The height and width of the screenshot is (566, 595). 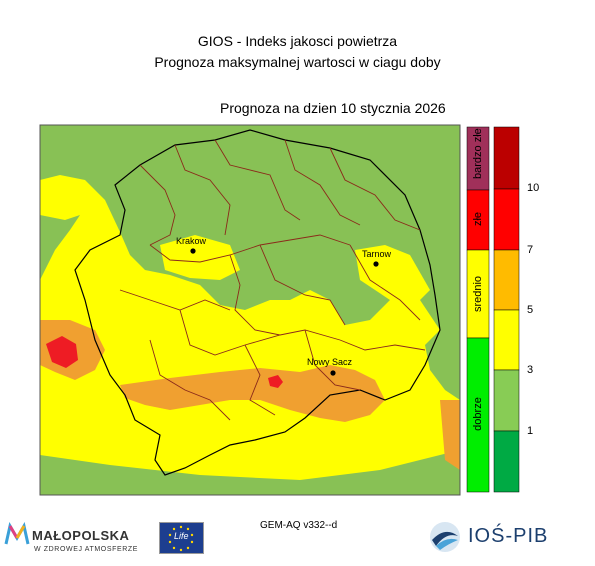 What do you see at coordinates (445, 537) in the screenshot?
I see `ios-pib-emblem-icon` at bounding box center [445, 537].